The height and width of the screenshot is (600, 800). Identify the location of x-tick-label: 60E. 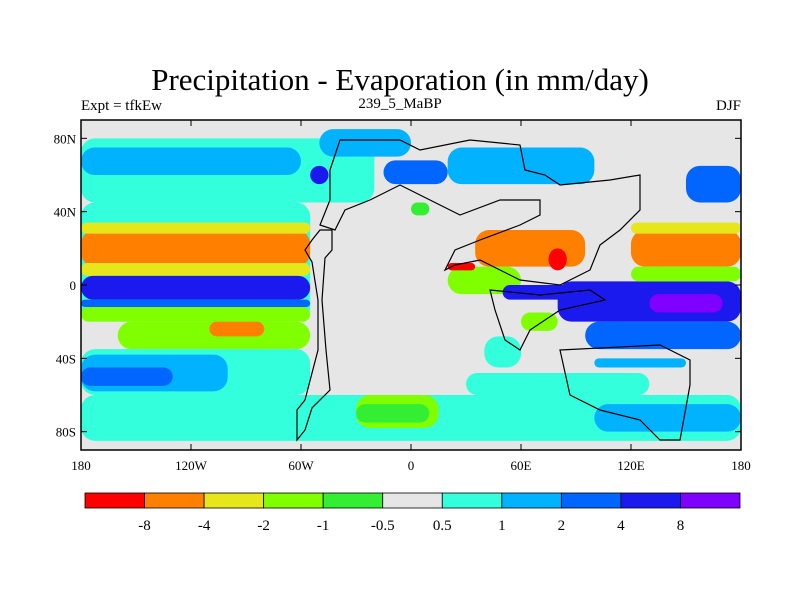
(521, 465).